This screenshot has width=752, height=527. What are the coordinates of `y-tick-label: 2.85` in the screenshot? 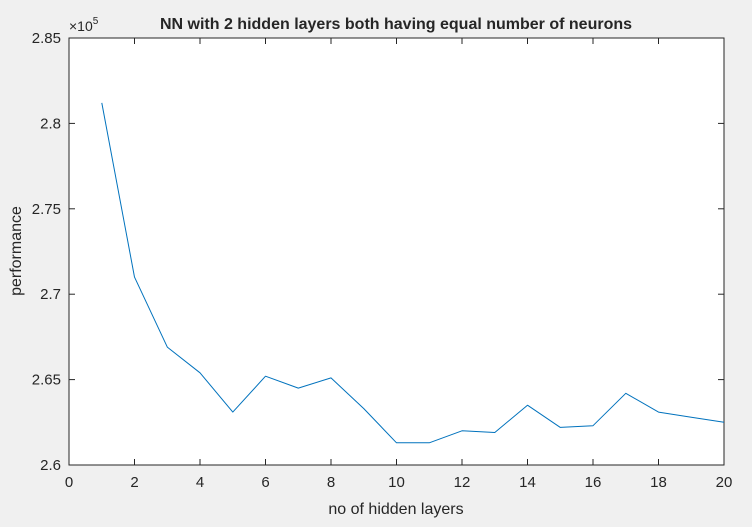 It's located at (46, 38).